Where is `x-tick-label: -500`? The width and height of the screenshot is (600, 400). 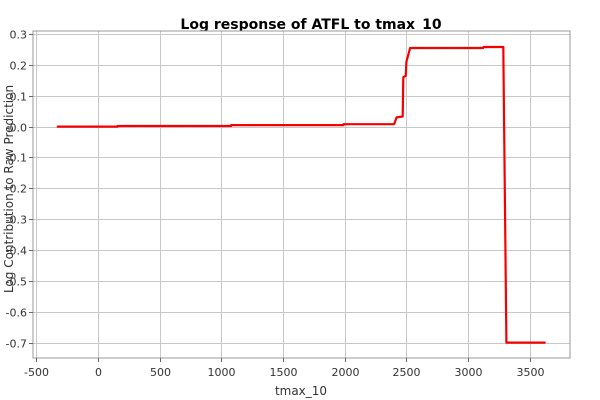 x-tick-label: -500 is located at coordinates (36, 372).